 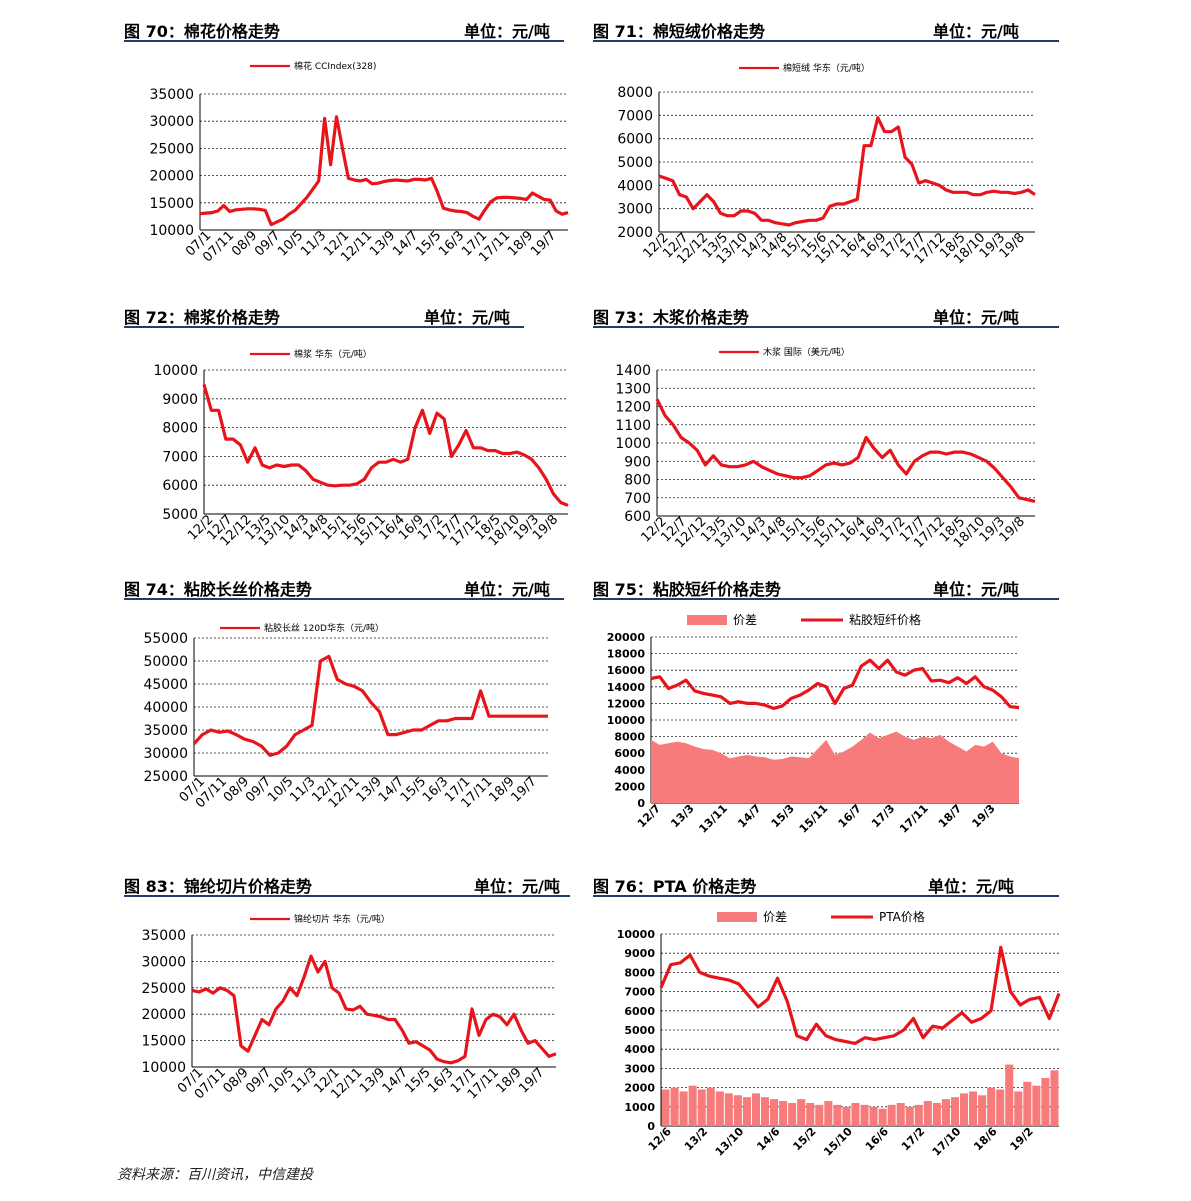 What do you see at coordinates (835, 767) in the screenshot?
I see `area-series` at bounding box center [835, 767].